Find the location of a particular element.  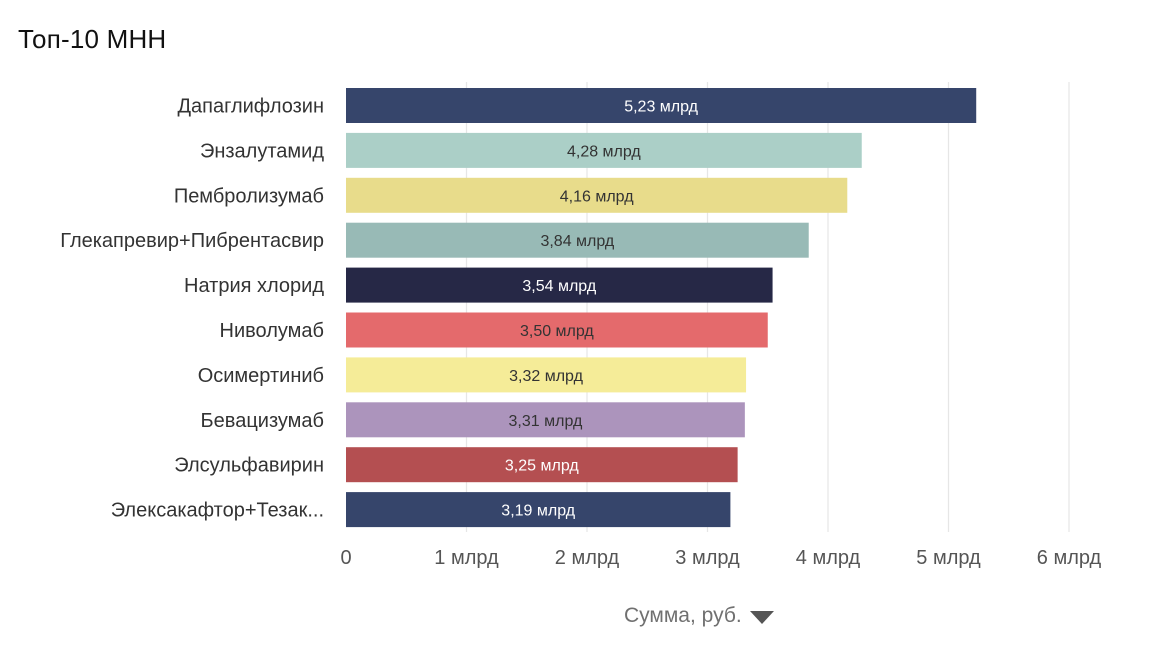

bar-value-label: 3,54 млрд is located at coordinates (559, 286).